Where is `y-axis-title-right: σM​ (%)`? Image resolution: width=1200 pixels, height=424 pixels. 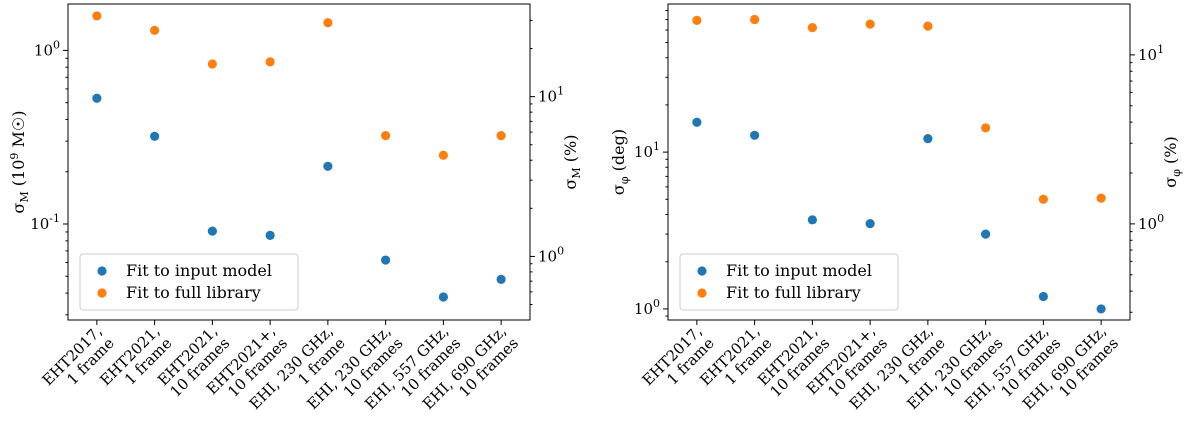 y-axis-title-right: σM​ (%) is located at coordinates (572, 162).